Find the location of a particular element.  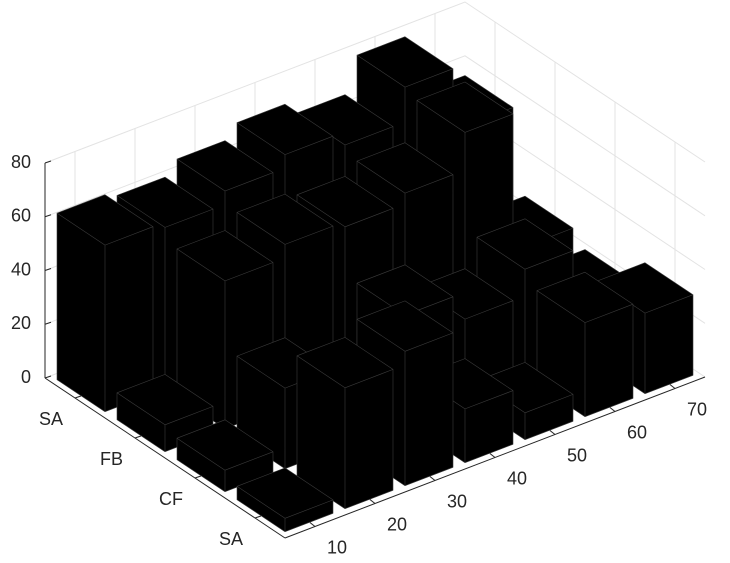

z-tick-label: 80 is located at coordinates (21, 162).